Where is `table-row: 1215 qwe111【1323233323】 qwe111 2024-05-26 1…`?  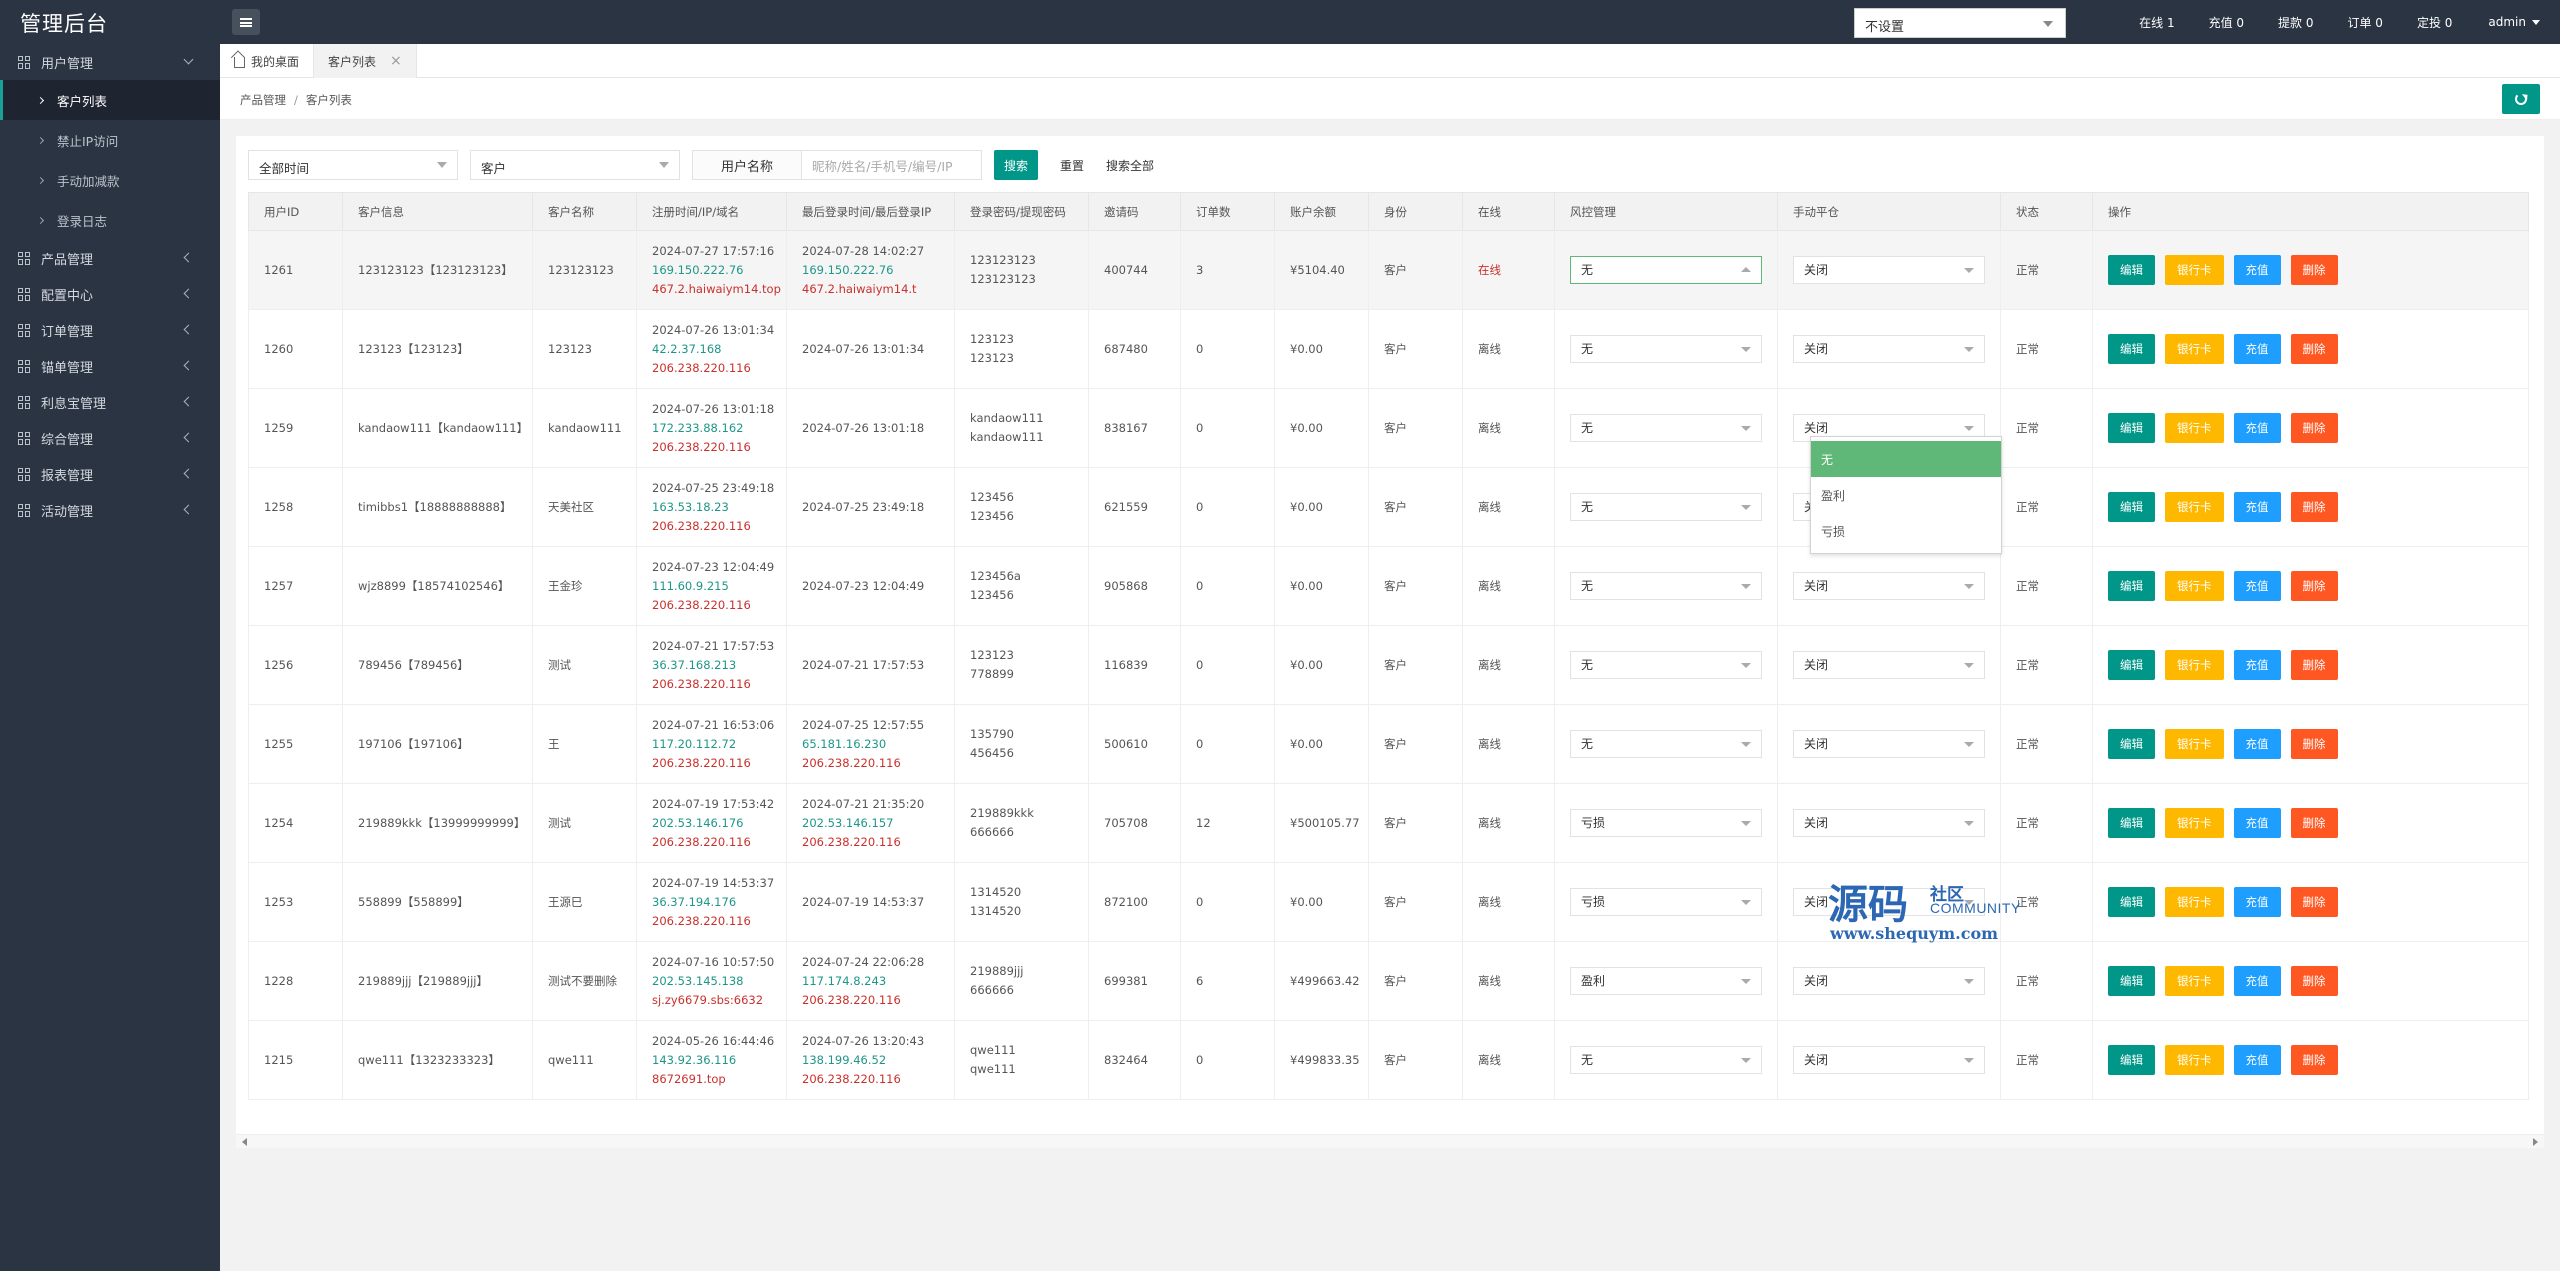
table-row: 1215 qwe111【1323233323】 qwe111 2024-05-26 1… is located at coordinates (1388, 1060).